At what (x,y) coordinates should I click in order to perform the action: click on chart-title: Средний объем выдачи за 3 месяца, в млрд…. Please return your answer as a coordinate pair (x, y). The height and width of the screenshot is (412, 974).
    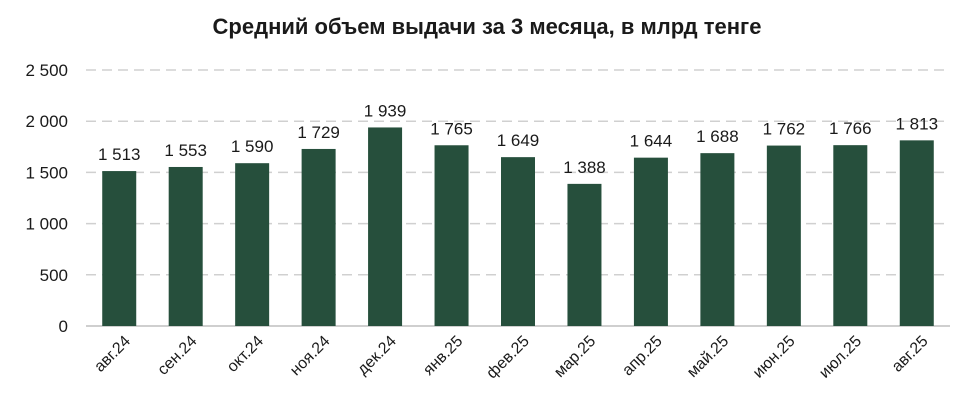
    Looking at the image, I should click on (487, 26).